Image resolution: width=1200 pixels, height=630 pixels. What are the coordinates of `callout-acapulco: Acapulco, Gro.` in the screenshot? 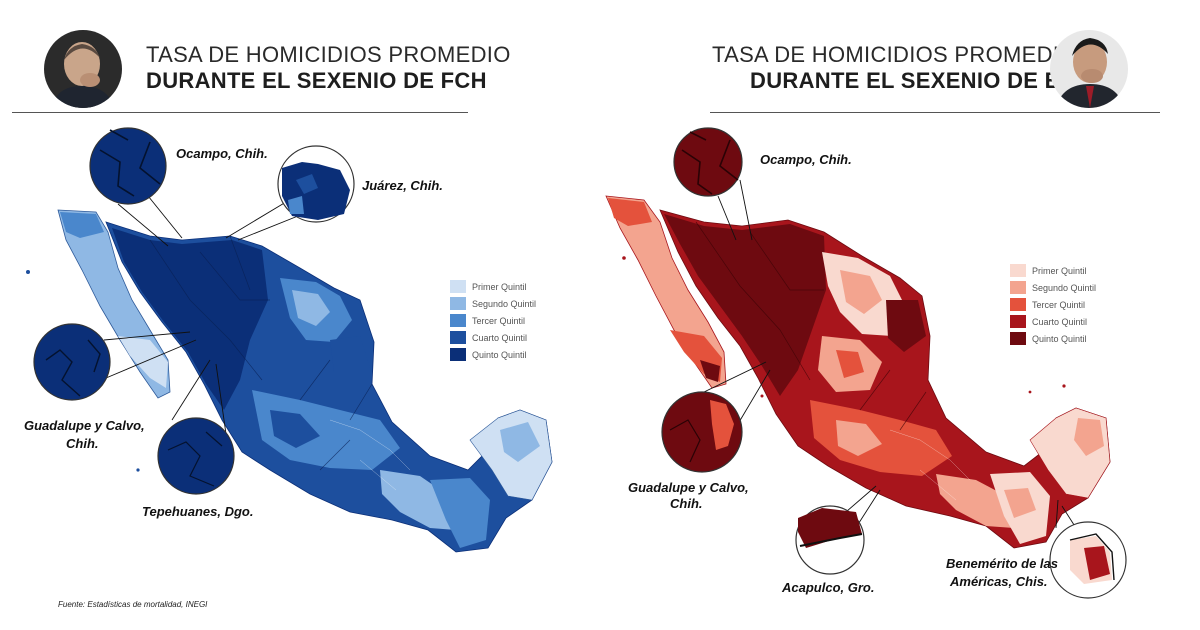 It's located at (828, 587).